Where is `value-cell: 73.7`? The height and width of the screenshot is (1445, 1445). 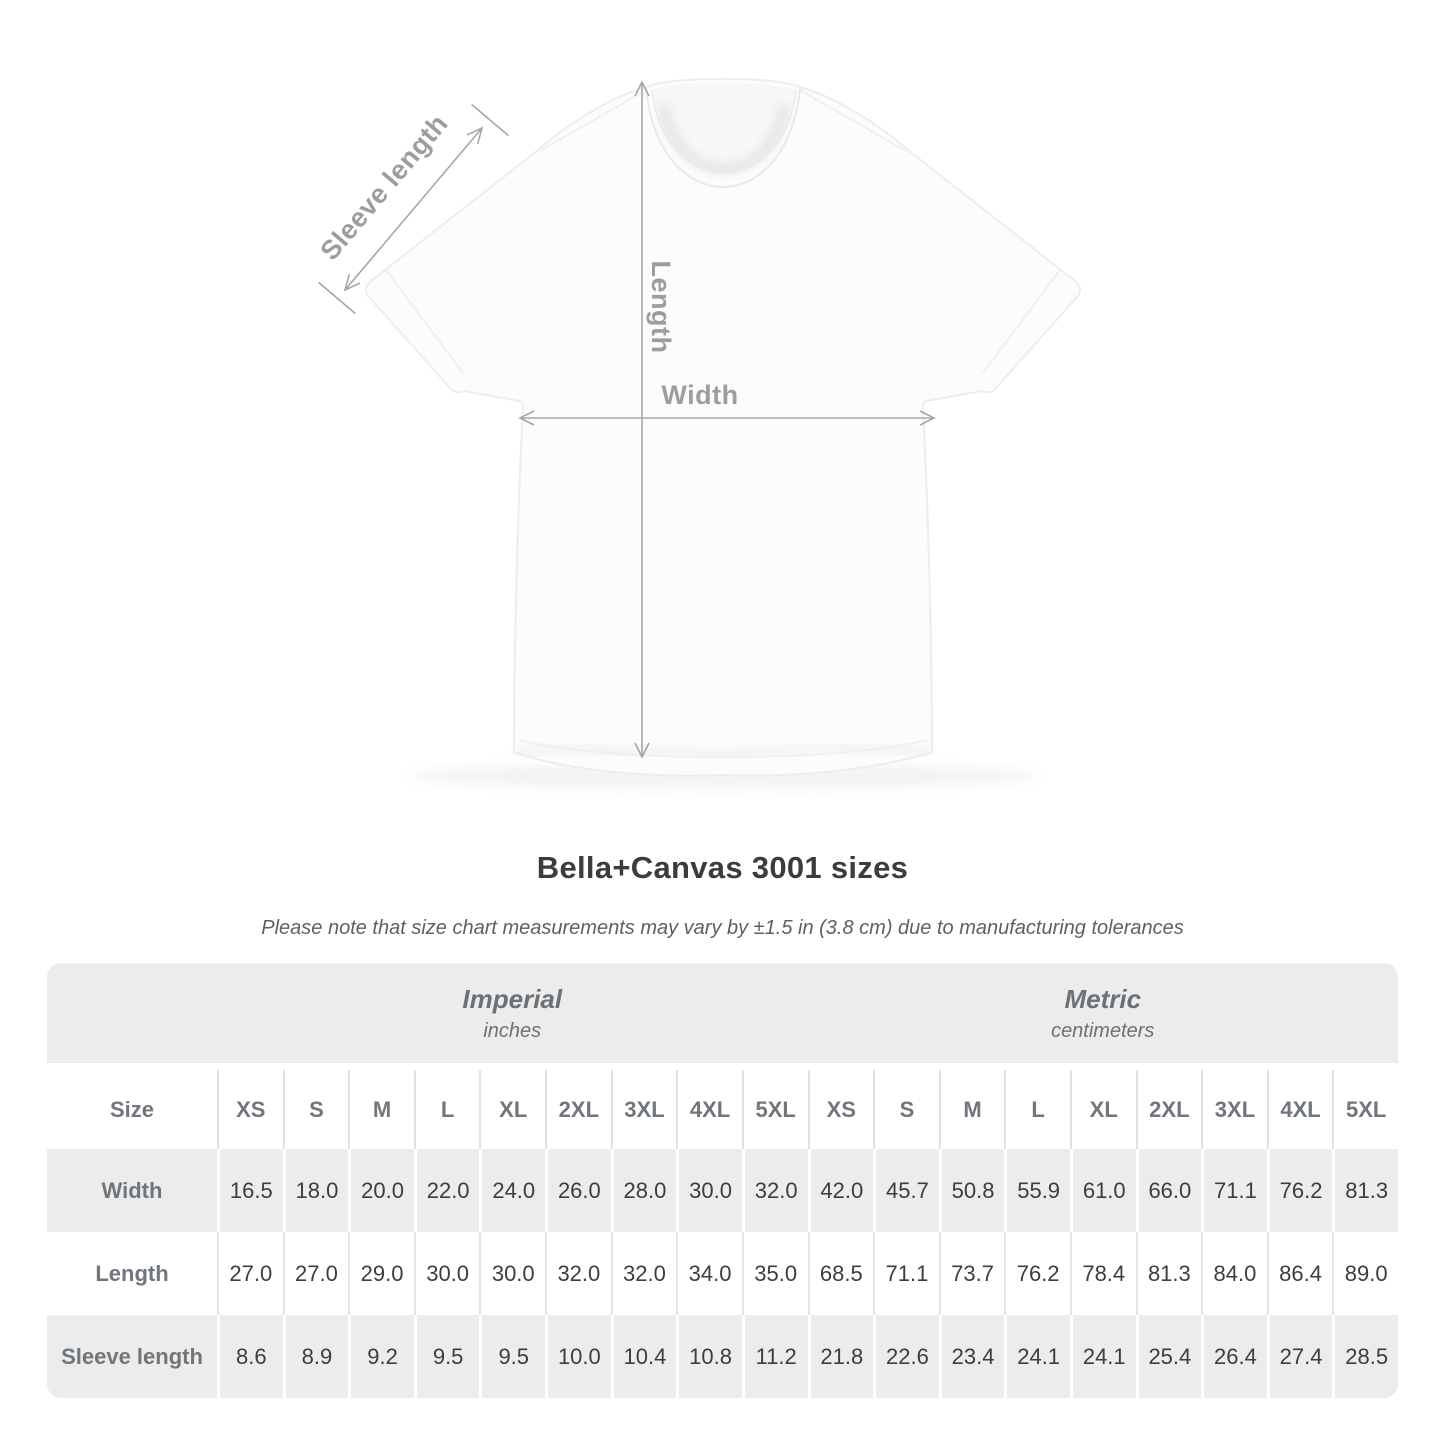 value-cell: 73.7 is located at coordinates (971, 1273).